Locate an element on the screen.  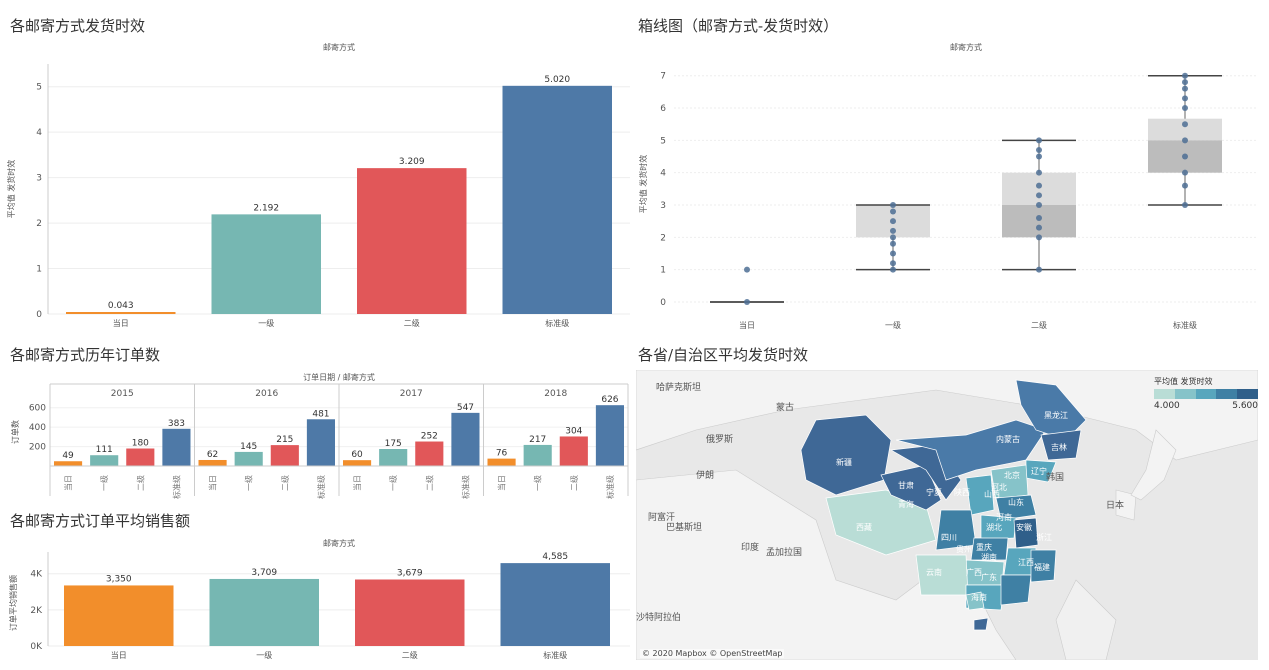
country-label: 蒙古 is located at coordinates (785, 407).